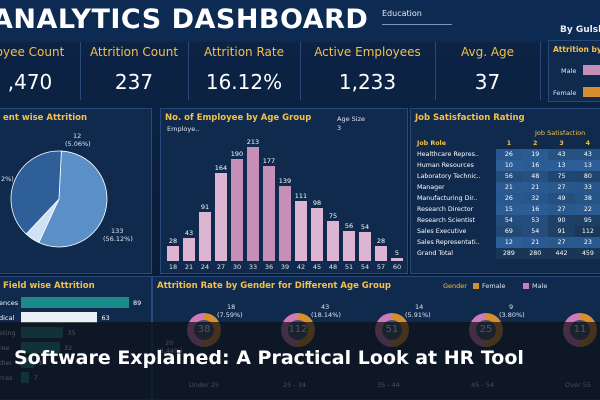 The height and width of the screenshot is (400, 600). Describe the element at coordinates (184, 19) in the screenshot. I see `page-title: ANALYTICS DASHBOARD` at that location.